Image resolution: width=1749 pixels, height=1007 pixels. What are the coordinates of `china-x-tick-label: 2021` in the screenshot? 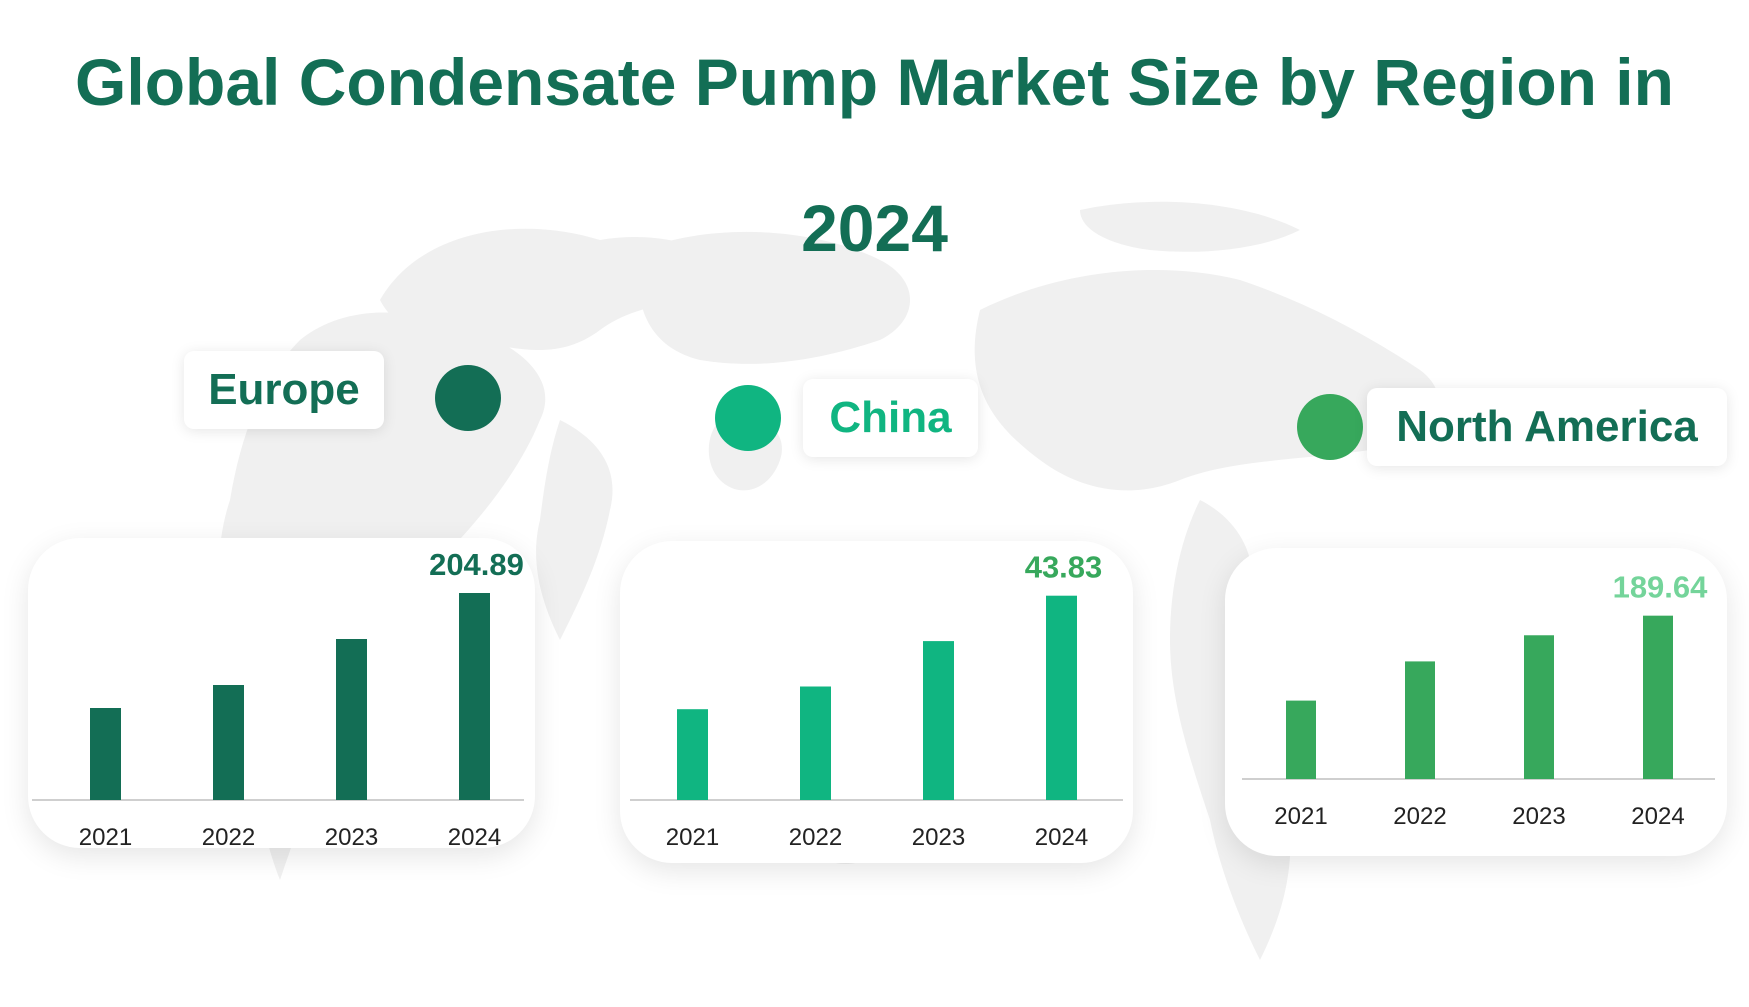 It's located at (692, 837).